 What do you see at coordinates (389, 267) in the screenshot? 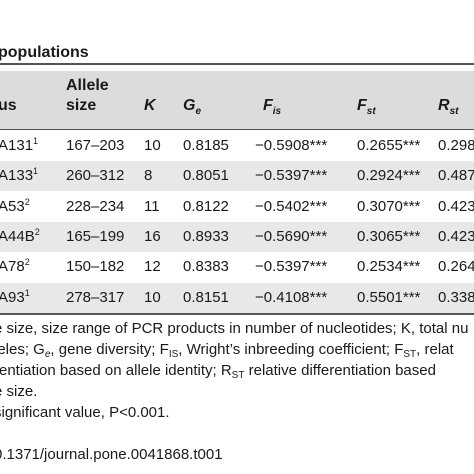
I see `cell-fst: 0.2534***` at bounding box center [389, 267].